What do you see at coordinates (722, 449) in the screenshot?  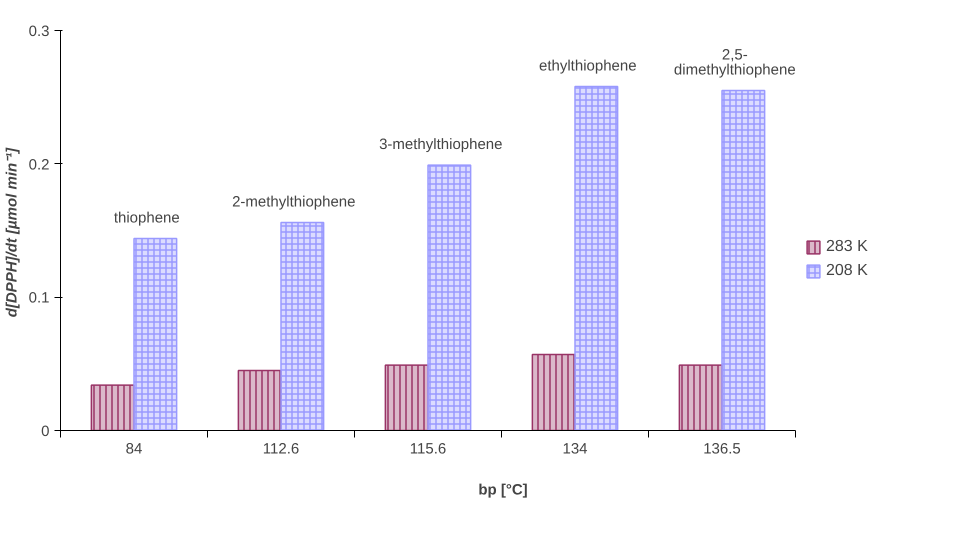 I see `x-tick-label: 136.5` at bounding box center [722, 449].